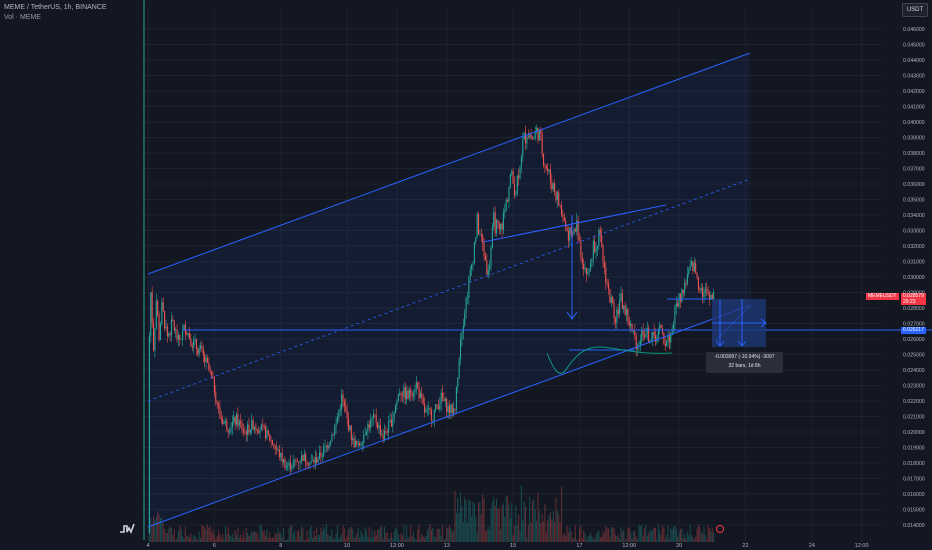 The height and width of the screenshot is (550, 932). What do you see at coordinates (914, 247) in the screenshot?
I see `y-tick-label: 0.032000` at bounding box center [914, 247].